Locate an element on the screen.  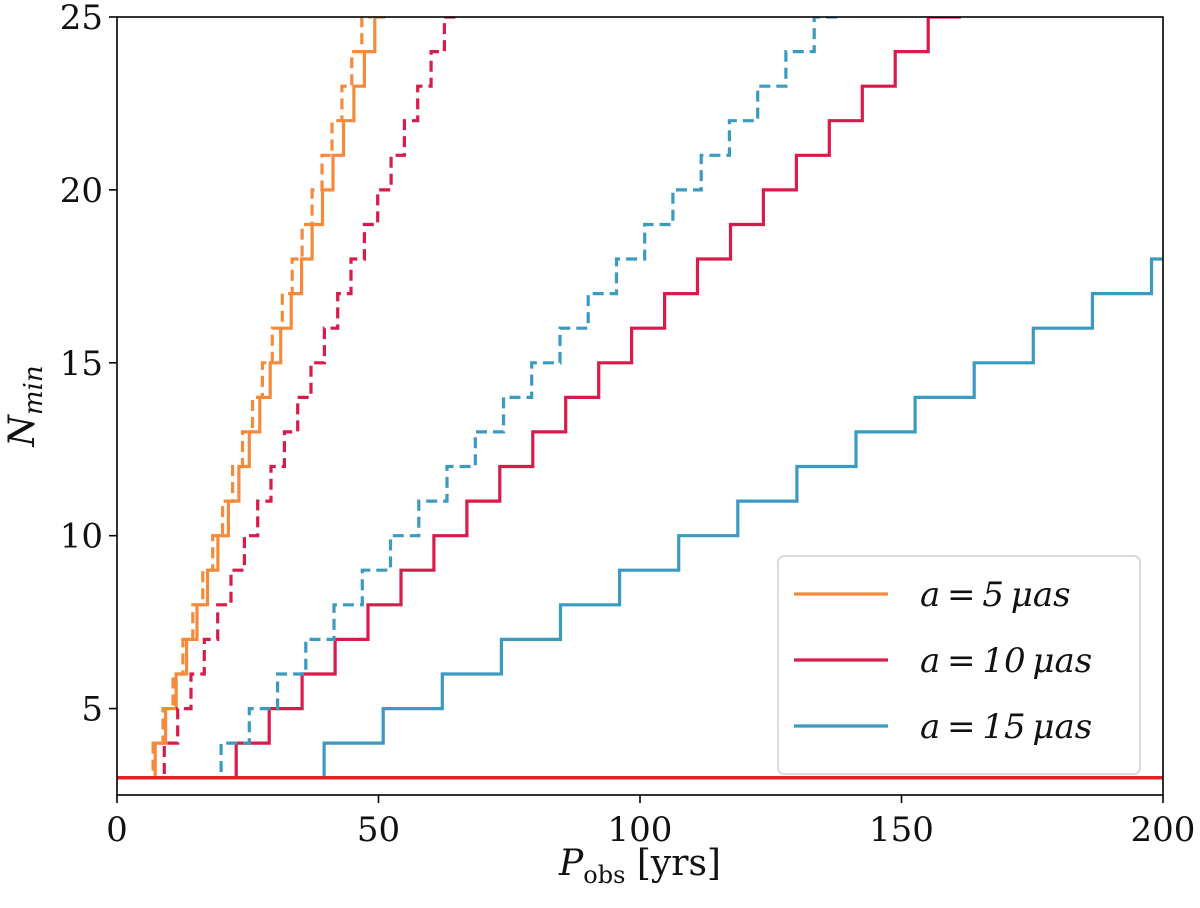
x-tick-label: 150 is located at coordinates (901, 830).